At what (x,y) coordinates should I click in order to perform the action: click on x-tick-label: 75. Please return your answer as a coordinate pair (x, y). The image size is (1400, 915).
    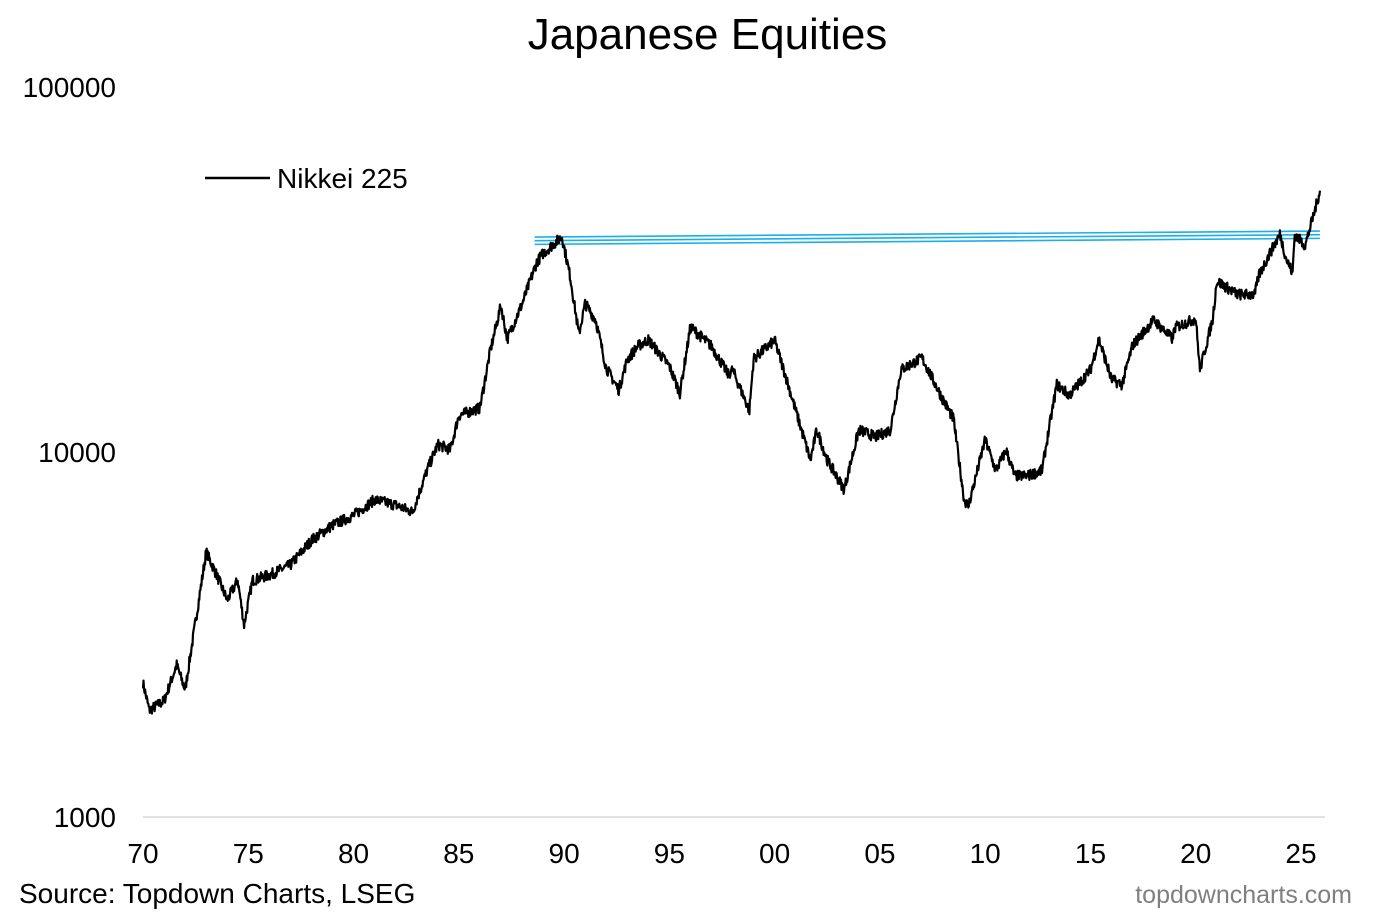
    Looking at the image, I should click on (248, 853).